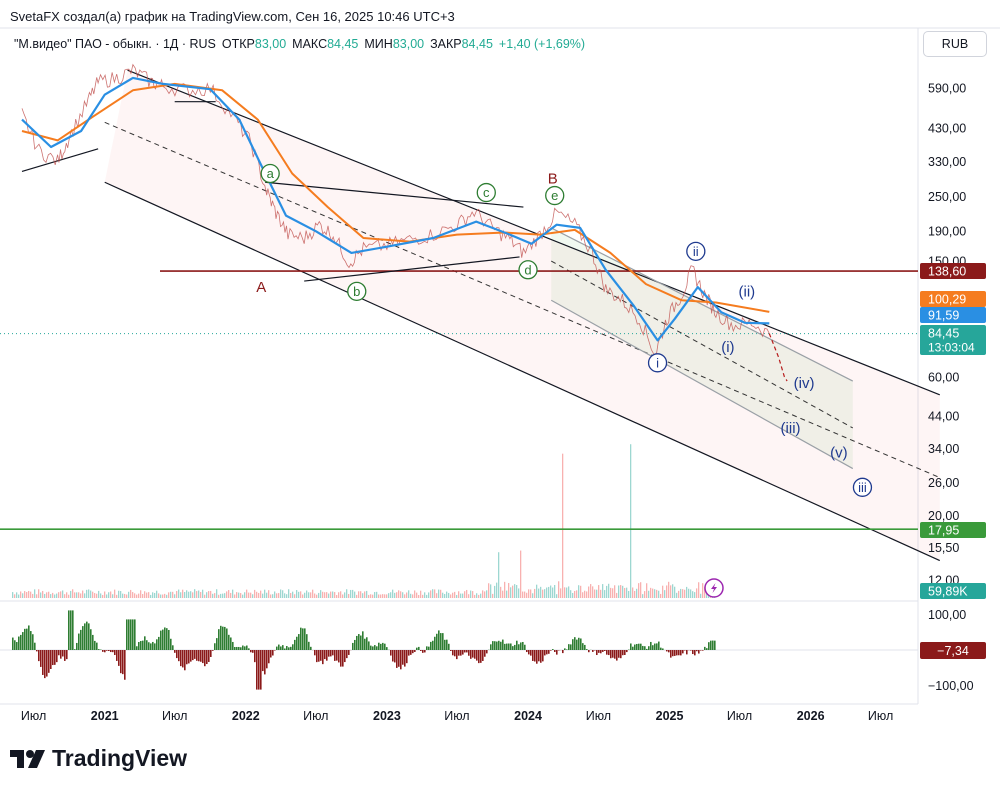 This screenshot has width=1000, height=788. What do you see at coordinates (271, 173) in the screenshot?
I see `wave-label: a` at bounding box center [271, 173].